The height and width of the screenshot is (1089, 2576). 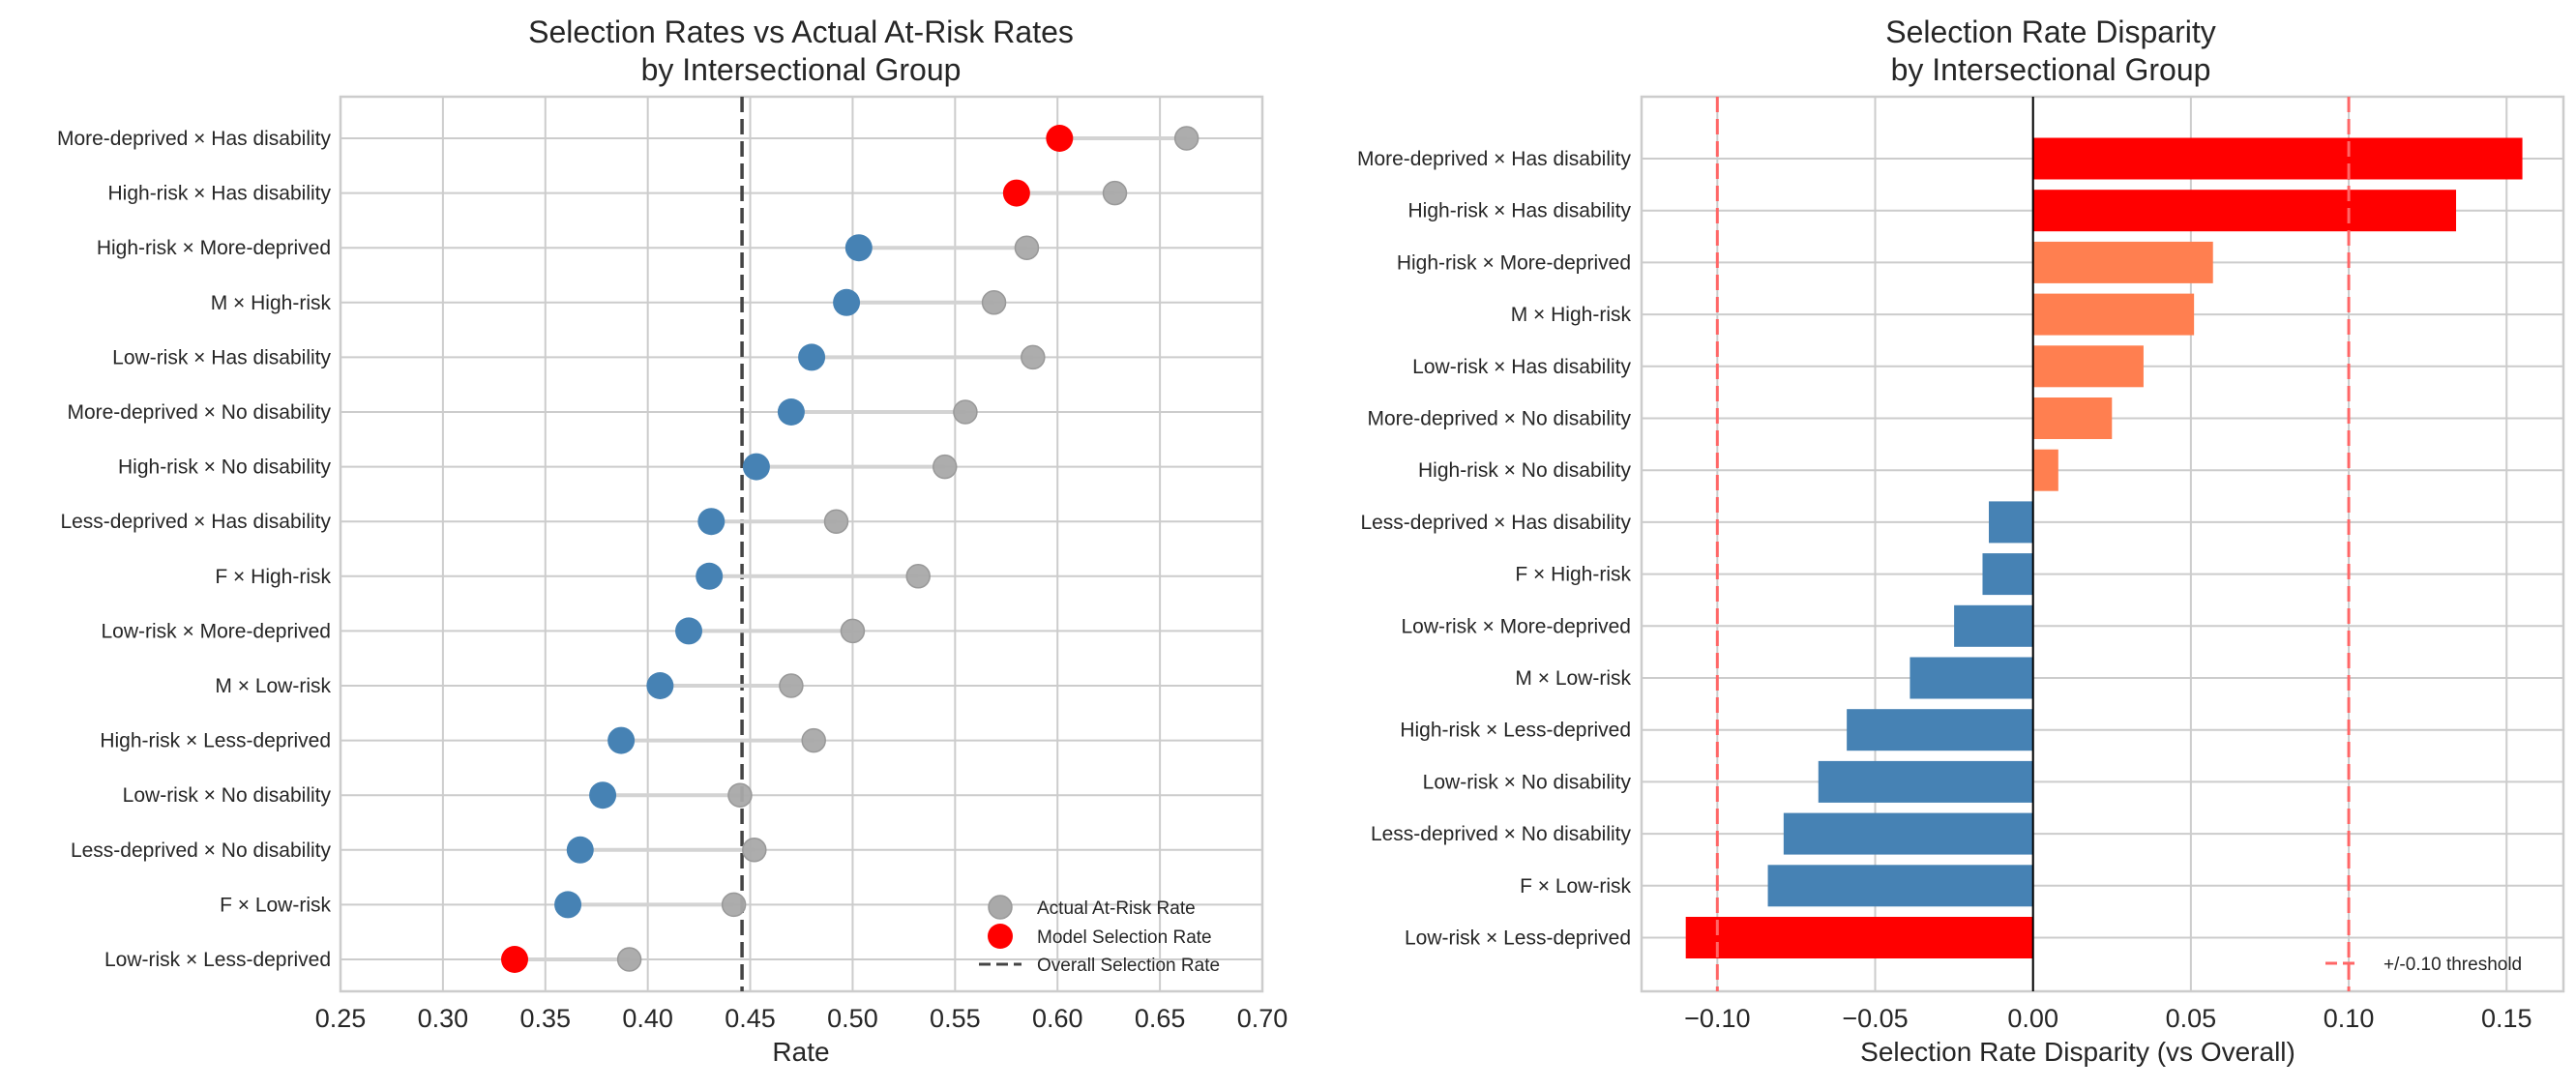 What do you see at coordinates (1518, 938) in the screenshot?
I see `right-y-tick-label: Low-risk × Less-deprived` at bounding box center [1518, 938].